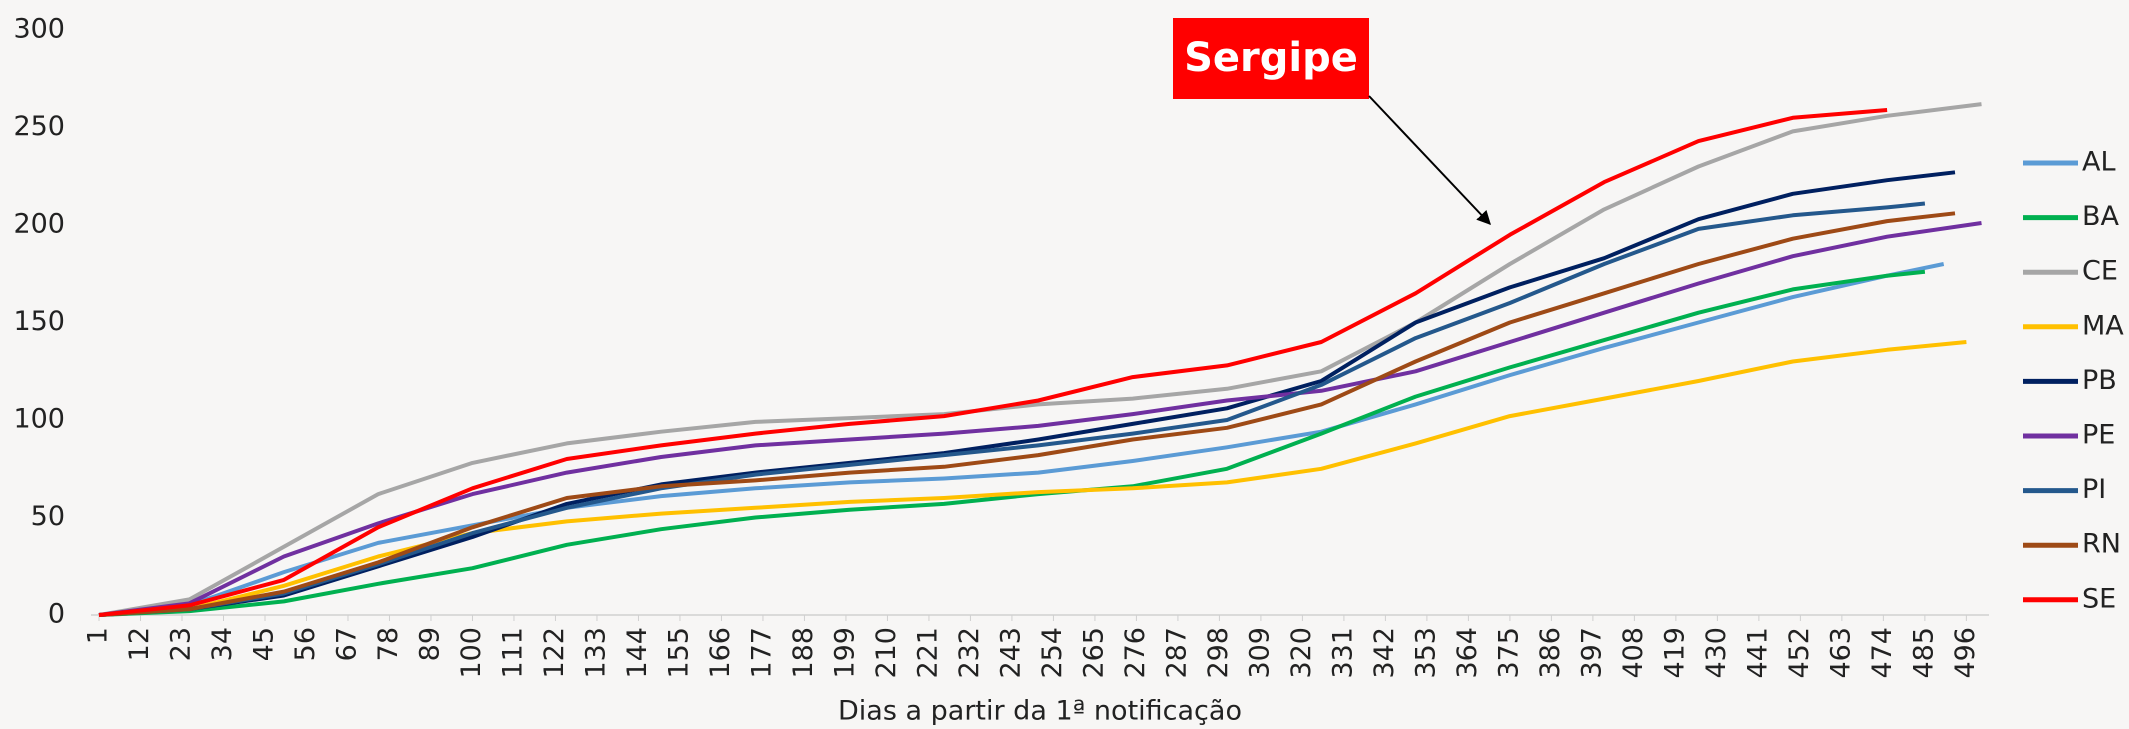  Describe the element at coordinates (388, 644) in the screenshot. I see `x-tick-label: 78` at that location.